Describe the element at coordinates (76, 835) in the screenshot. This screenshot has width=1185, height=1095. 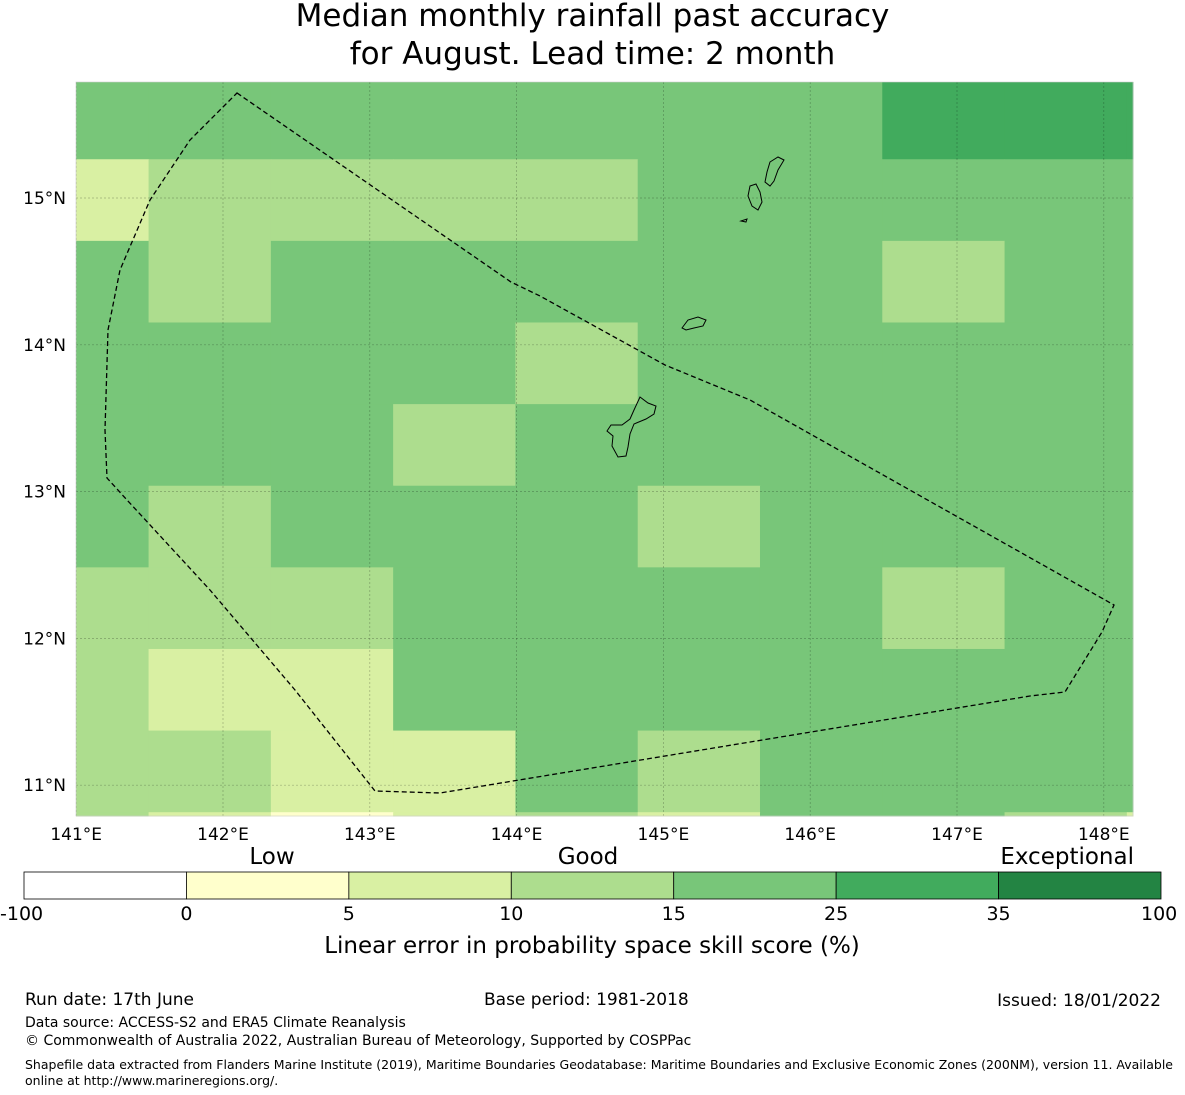
I see `longitude-tick-label: 141°E` at that location.